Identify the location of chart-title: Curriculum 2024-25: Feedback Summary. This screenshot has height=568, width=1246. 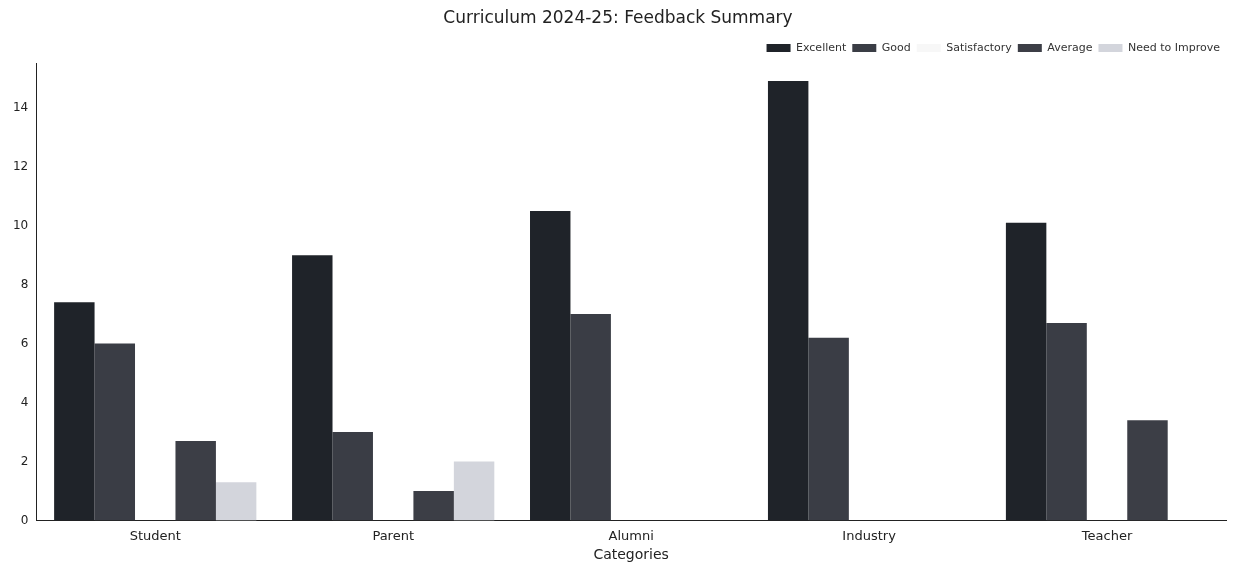
(618, 16).